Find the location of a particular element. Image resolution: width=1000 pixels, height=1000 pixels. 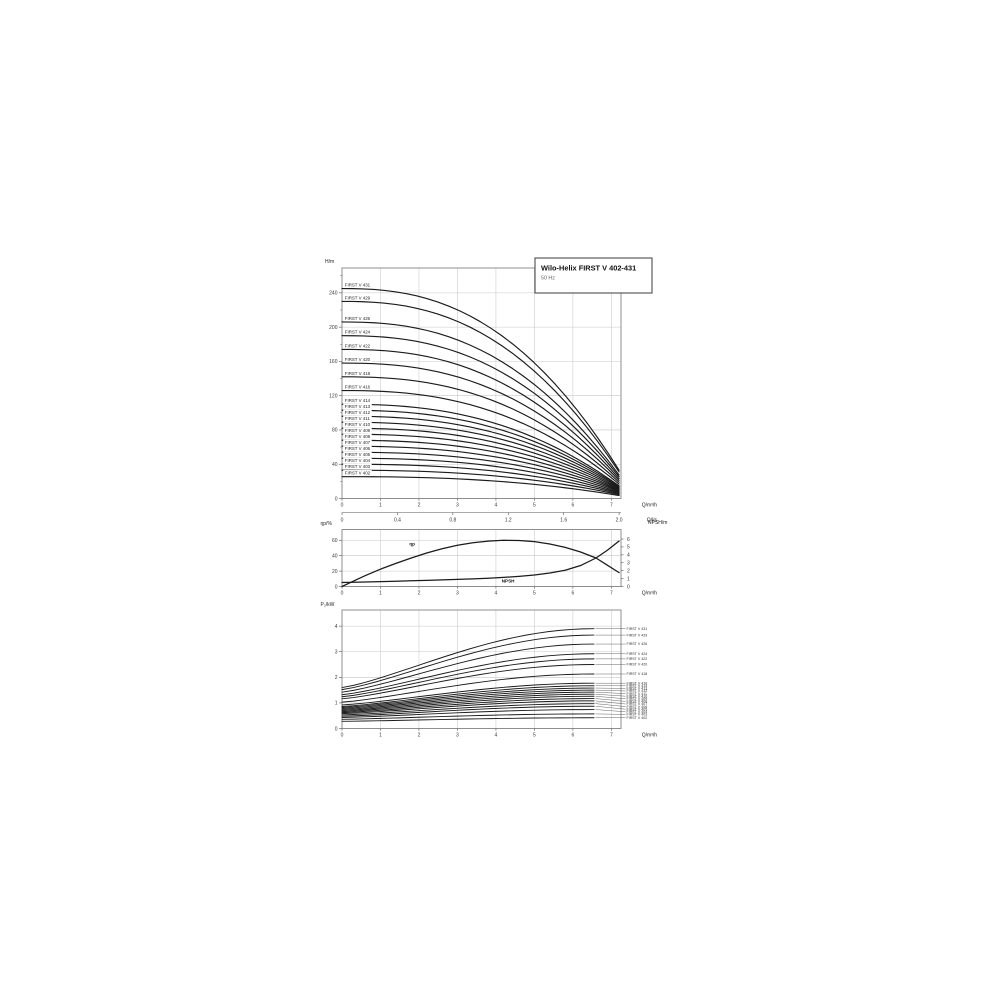

power-curve-label: FIRST V 406 is located at coordinates (637, 707).